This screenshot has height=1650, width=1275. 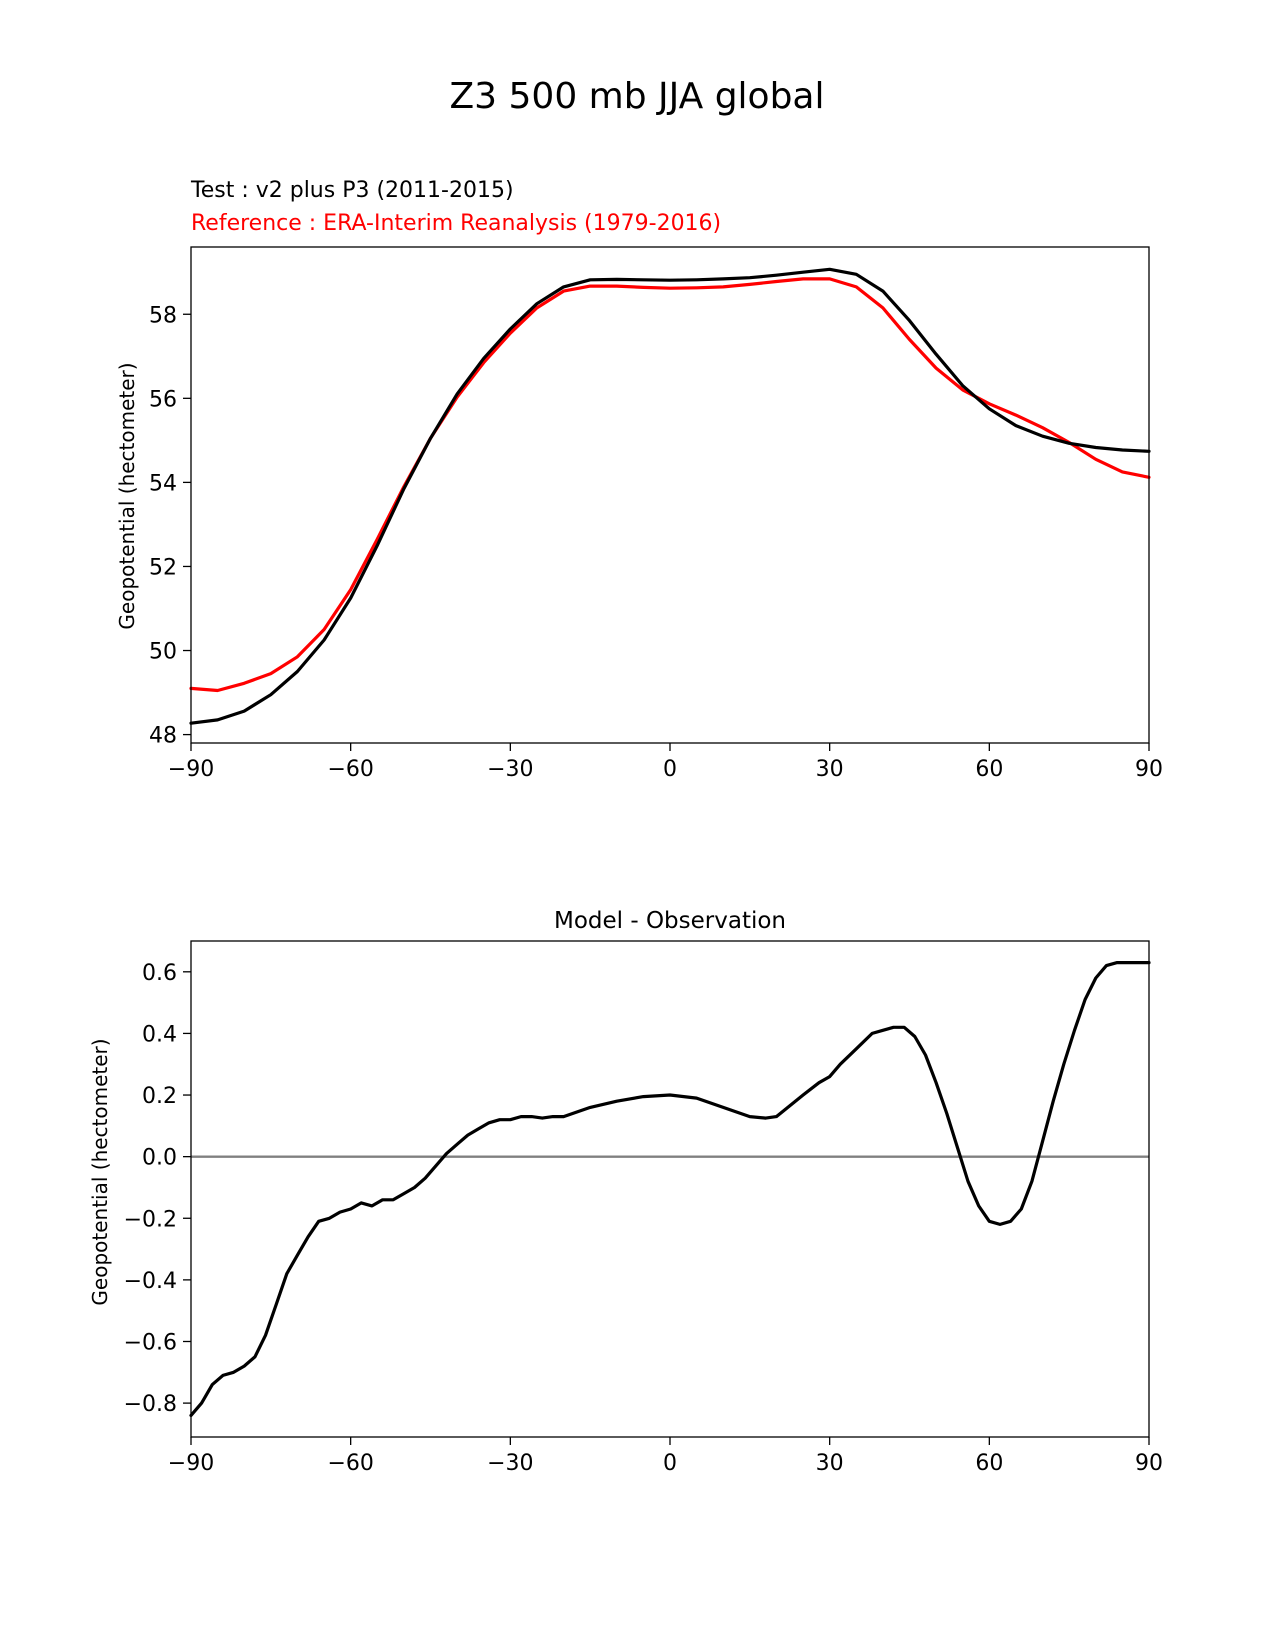 What do you see at coordinates (170, 526) in the screenshot?
I see `top-y-ticks: 48 50 52 54 56 58` at bounding box center [170, 526].